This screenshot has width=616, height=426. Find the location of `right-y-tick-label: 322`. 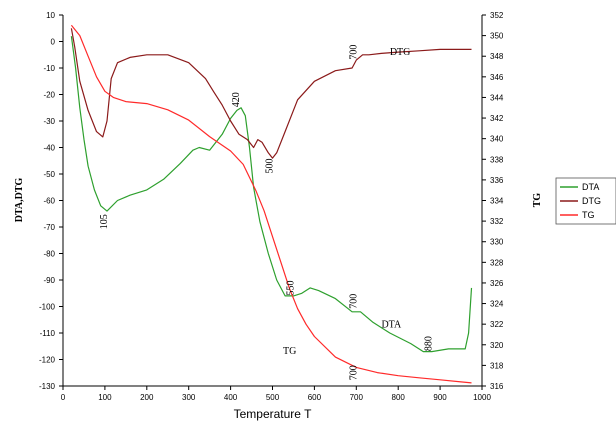

right-y-tick-label: 322 is located at coordinates (497, 324).